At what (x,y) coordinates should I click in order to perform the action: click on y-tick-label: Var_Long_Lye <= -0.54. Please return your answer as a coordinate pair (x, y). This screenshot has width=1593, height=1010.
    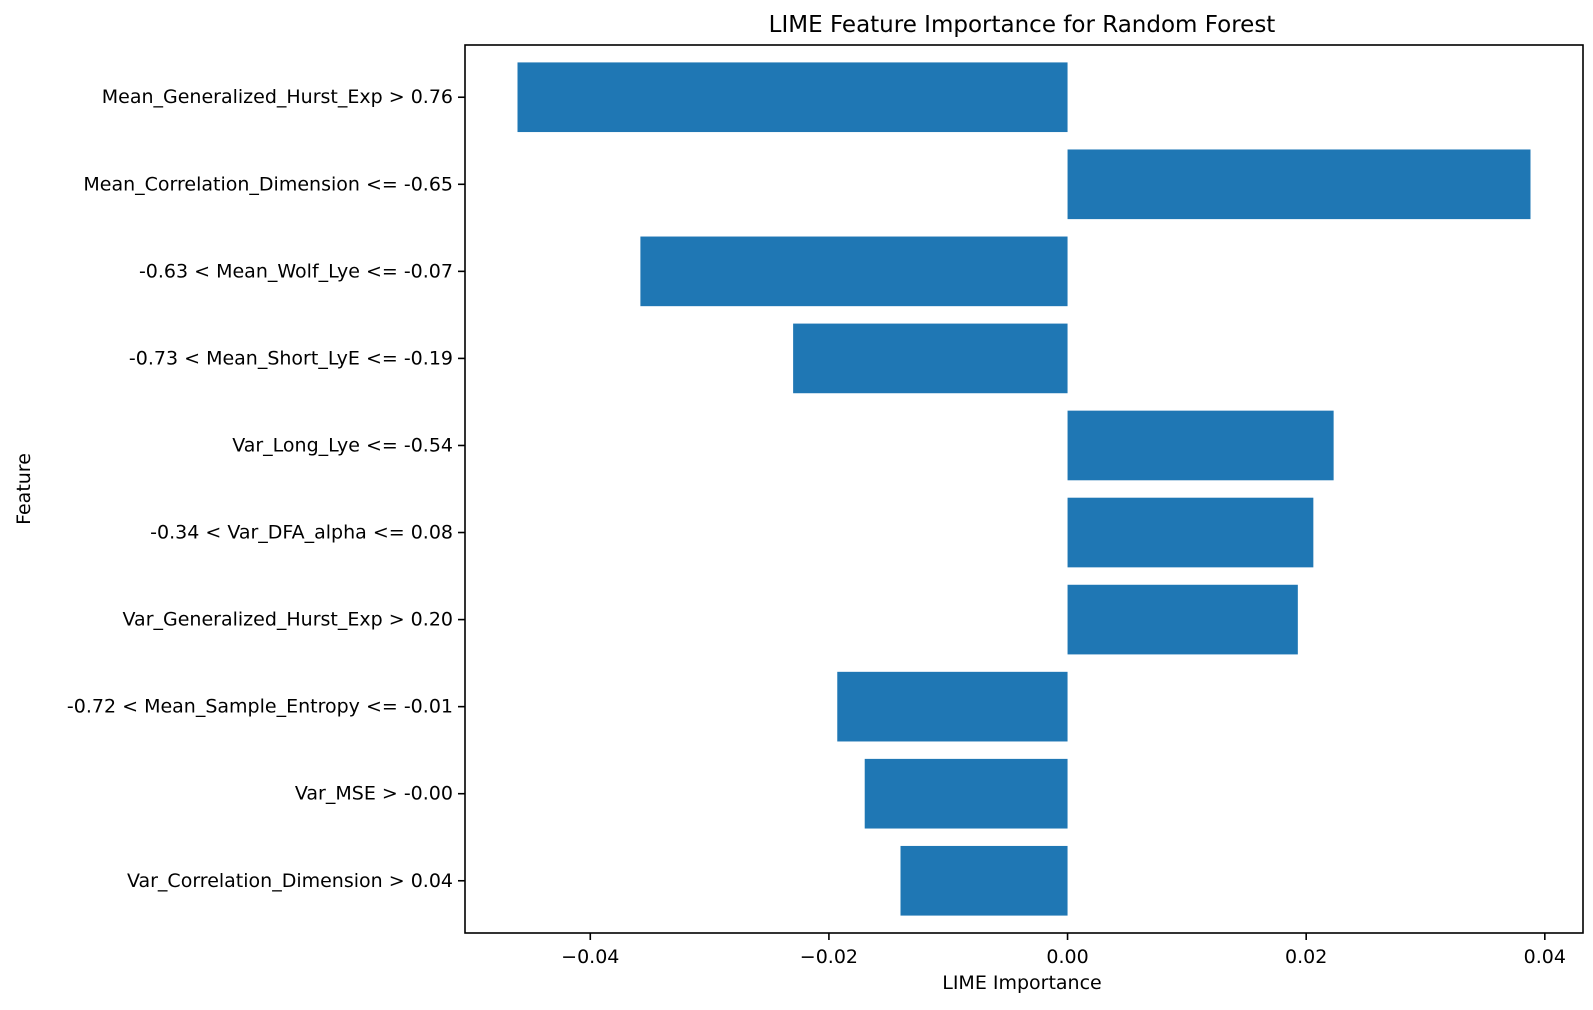
    Looking at the image, I should click on (342, 445).